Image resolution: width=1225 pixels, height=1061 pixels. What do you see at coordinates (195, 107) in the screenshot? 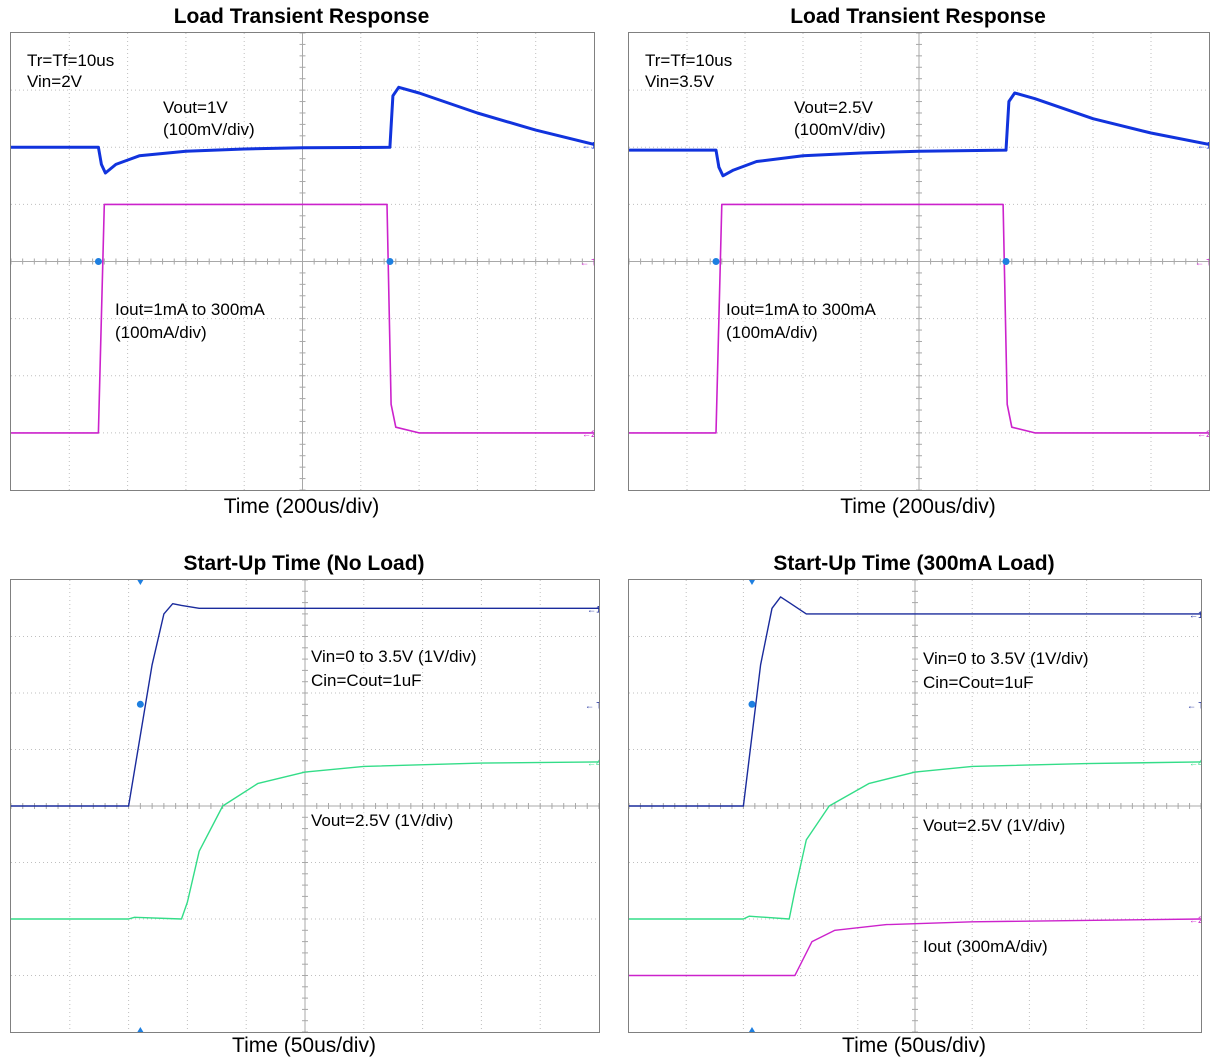
I see `annotation-vout: Vout=1V` at bounding box center [195, 107].